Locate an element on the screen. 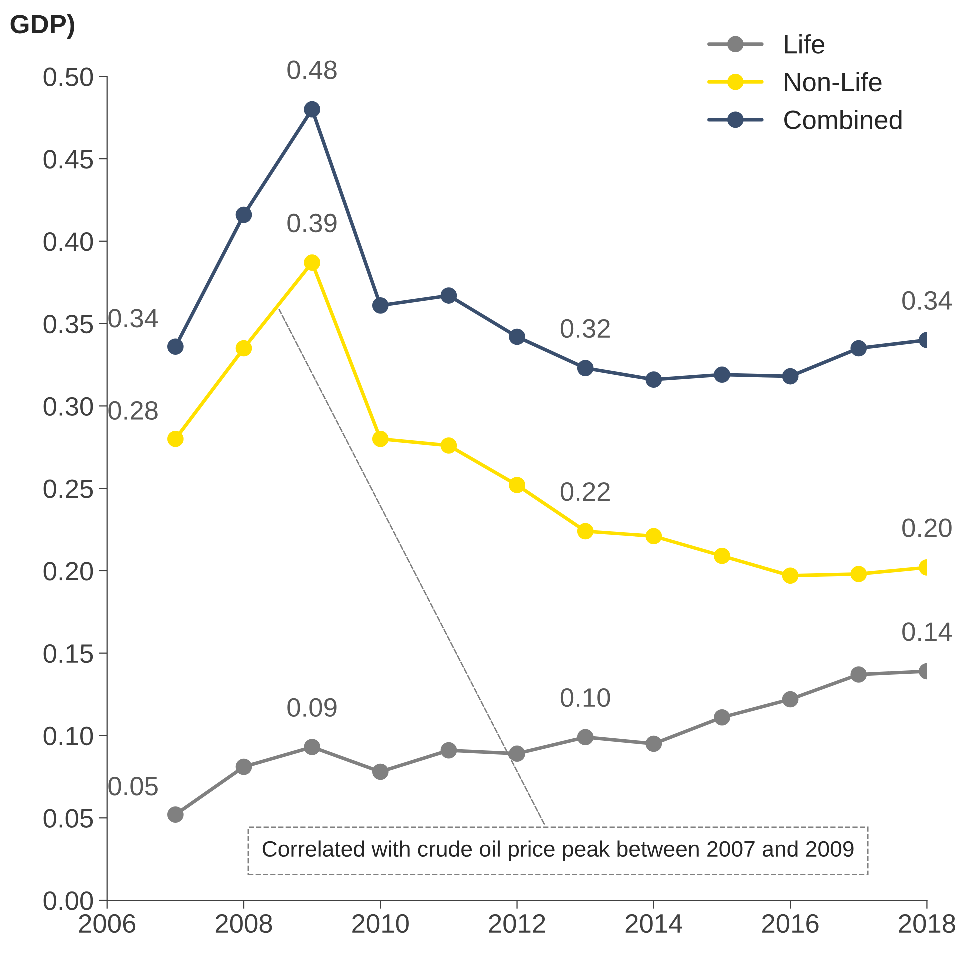  data-label: 0.20 is located at coordinates (927, 528).